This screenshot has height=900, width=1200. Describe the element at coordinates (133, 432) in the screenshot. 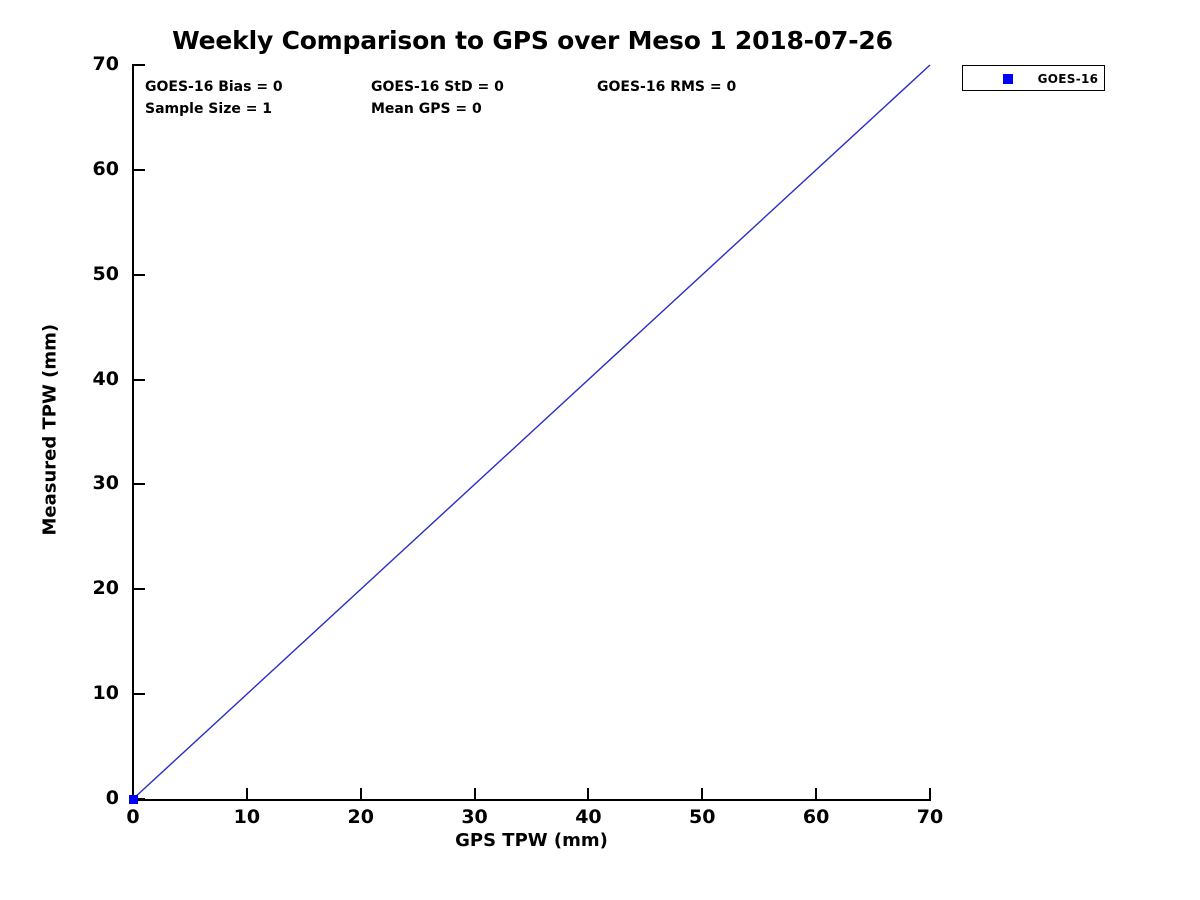

I see `y-axis-spine` at that location.